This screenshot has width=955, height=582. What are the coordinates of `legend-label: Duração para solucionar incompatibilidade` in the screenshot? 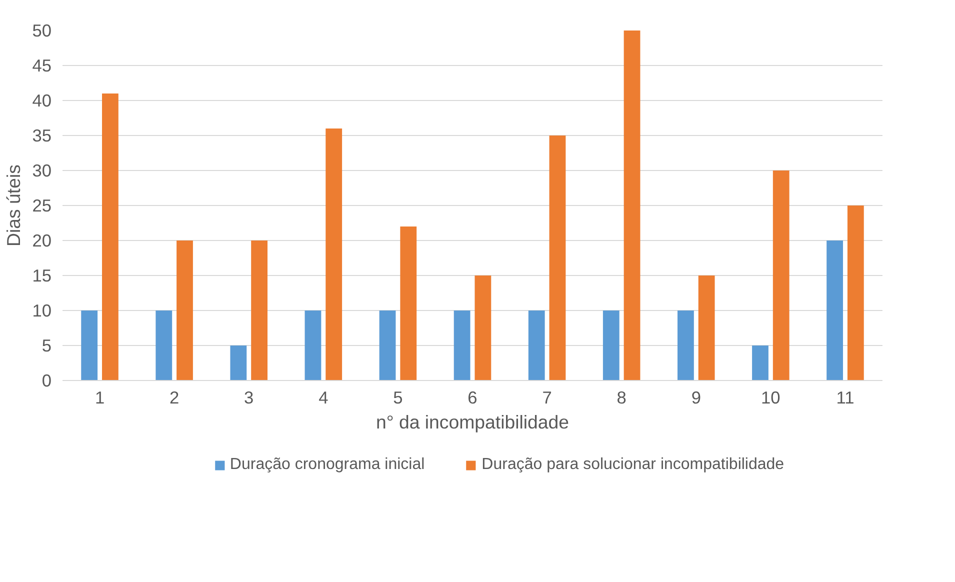 It's located at (633, 465).